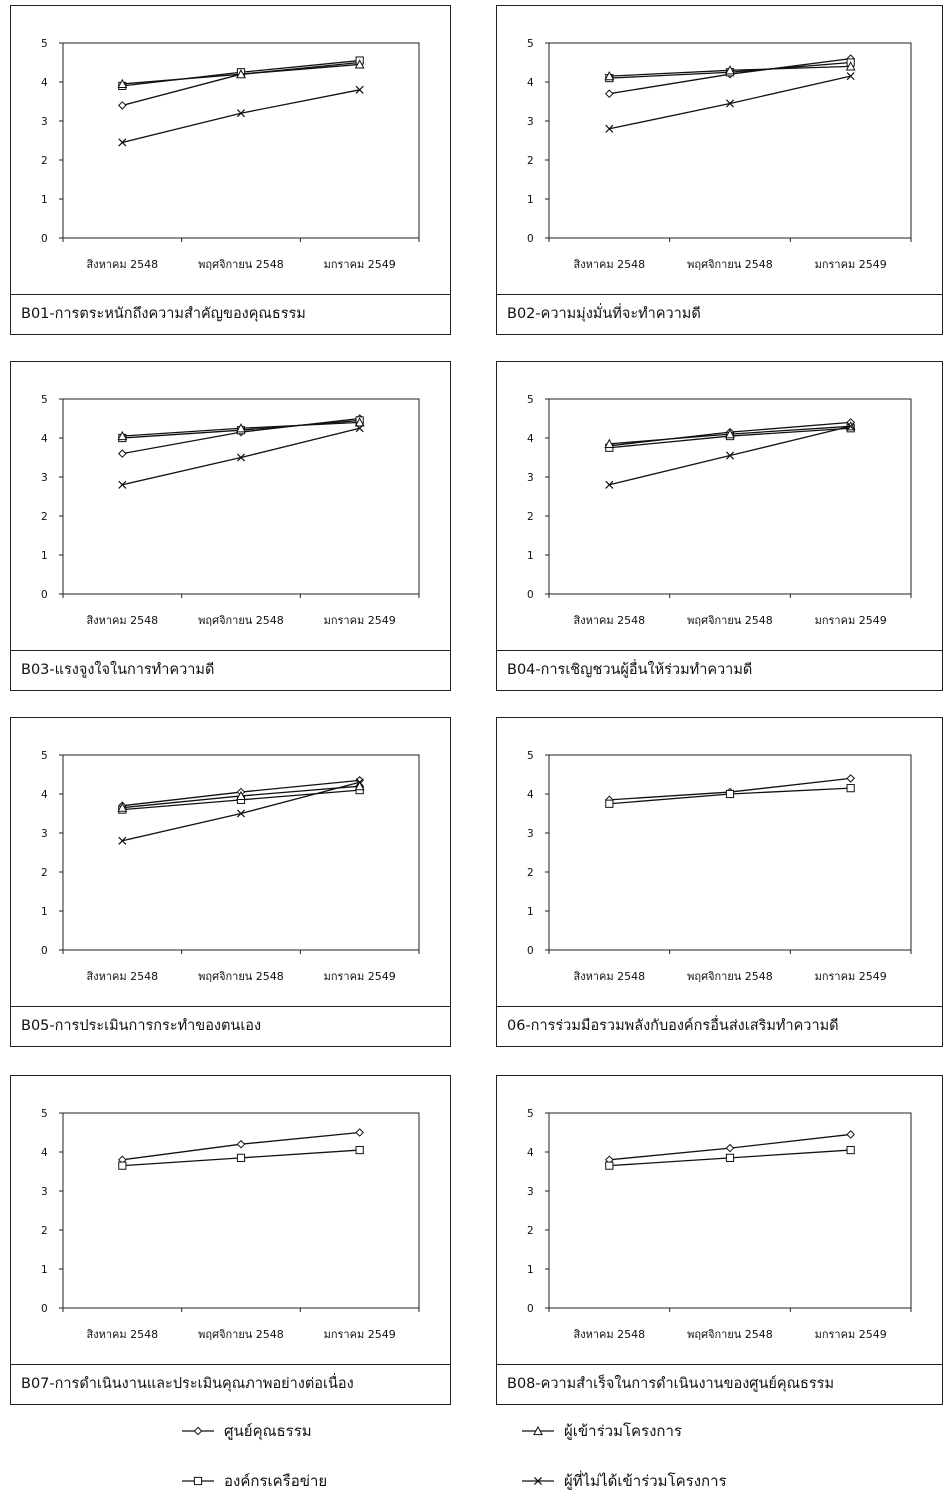 The width and height of the screenshot is (948, 1511). Describe the element at coordinates (623, 1431) in the screenshot. I see `legend-label: ผู้เข้าร่วมโครงการ` at that location.